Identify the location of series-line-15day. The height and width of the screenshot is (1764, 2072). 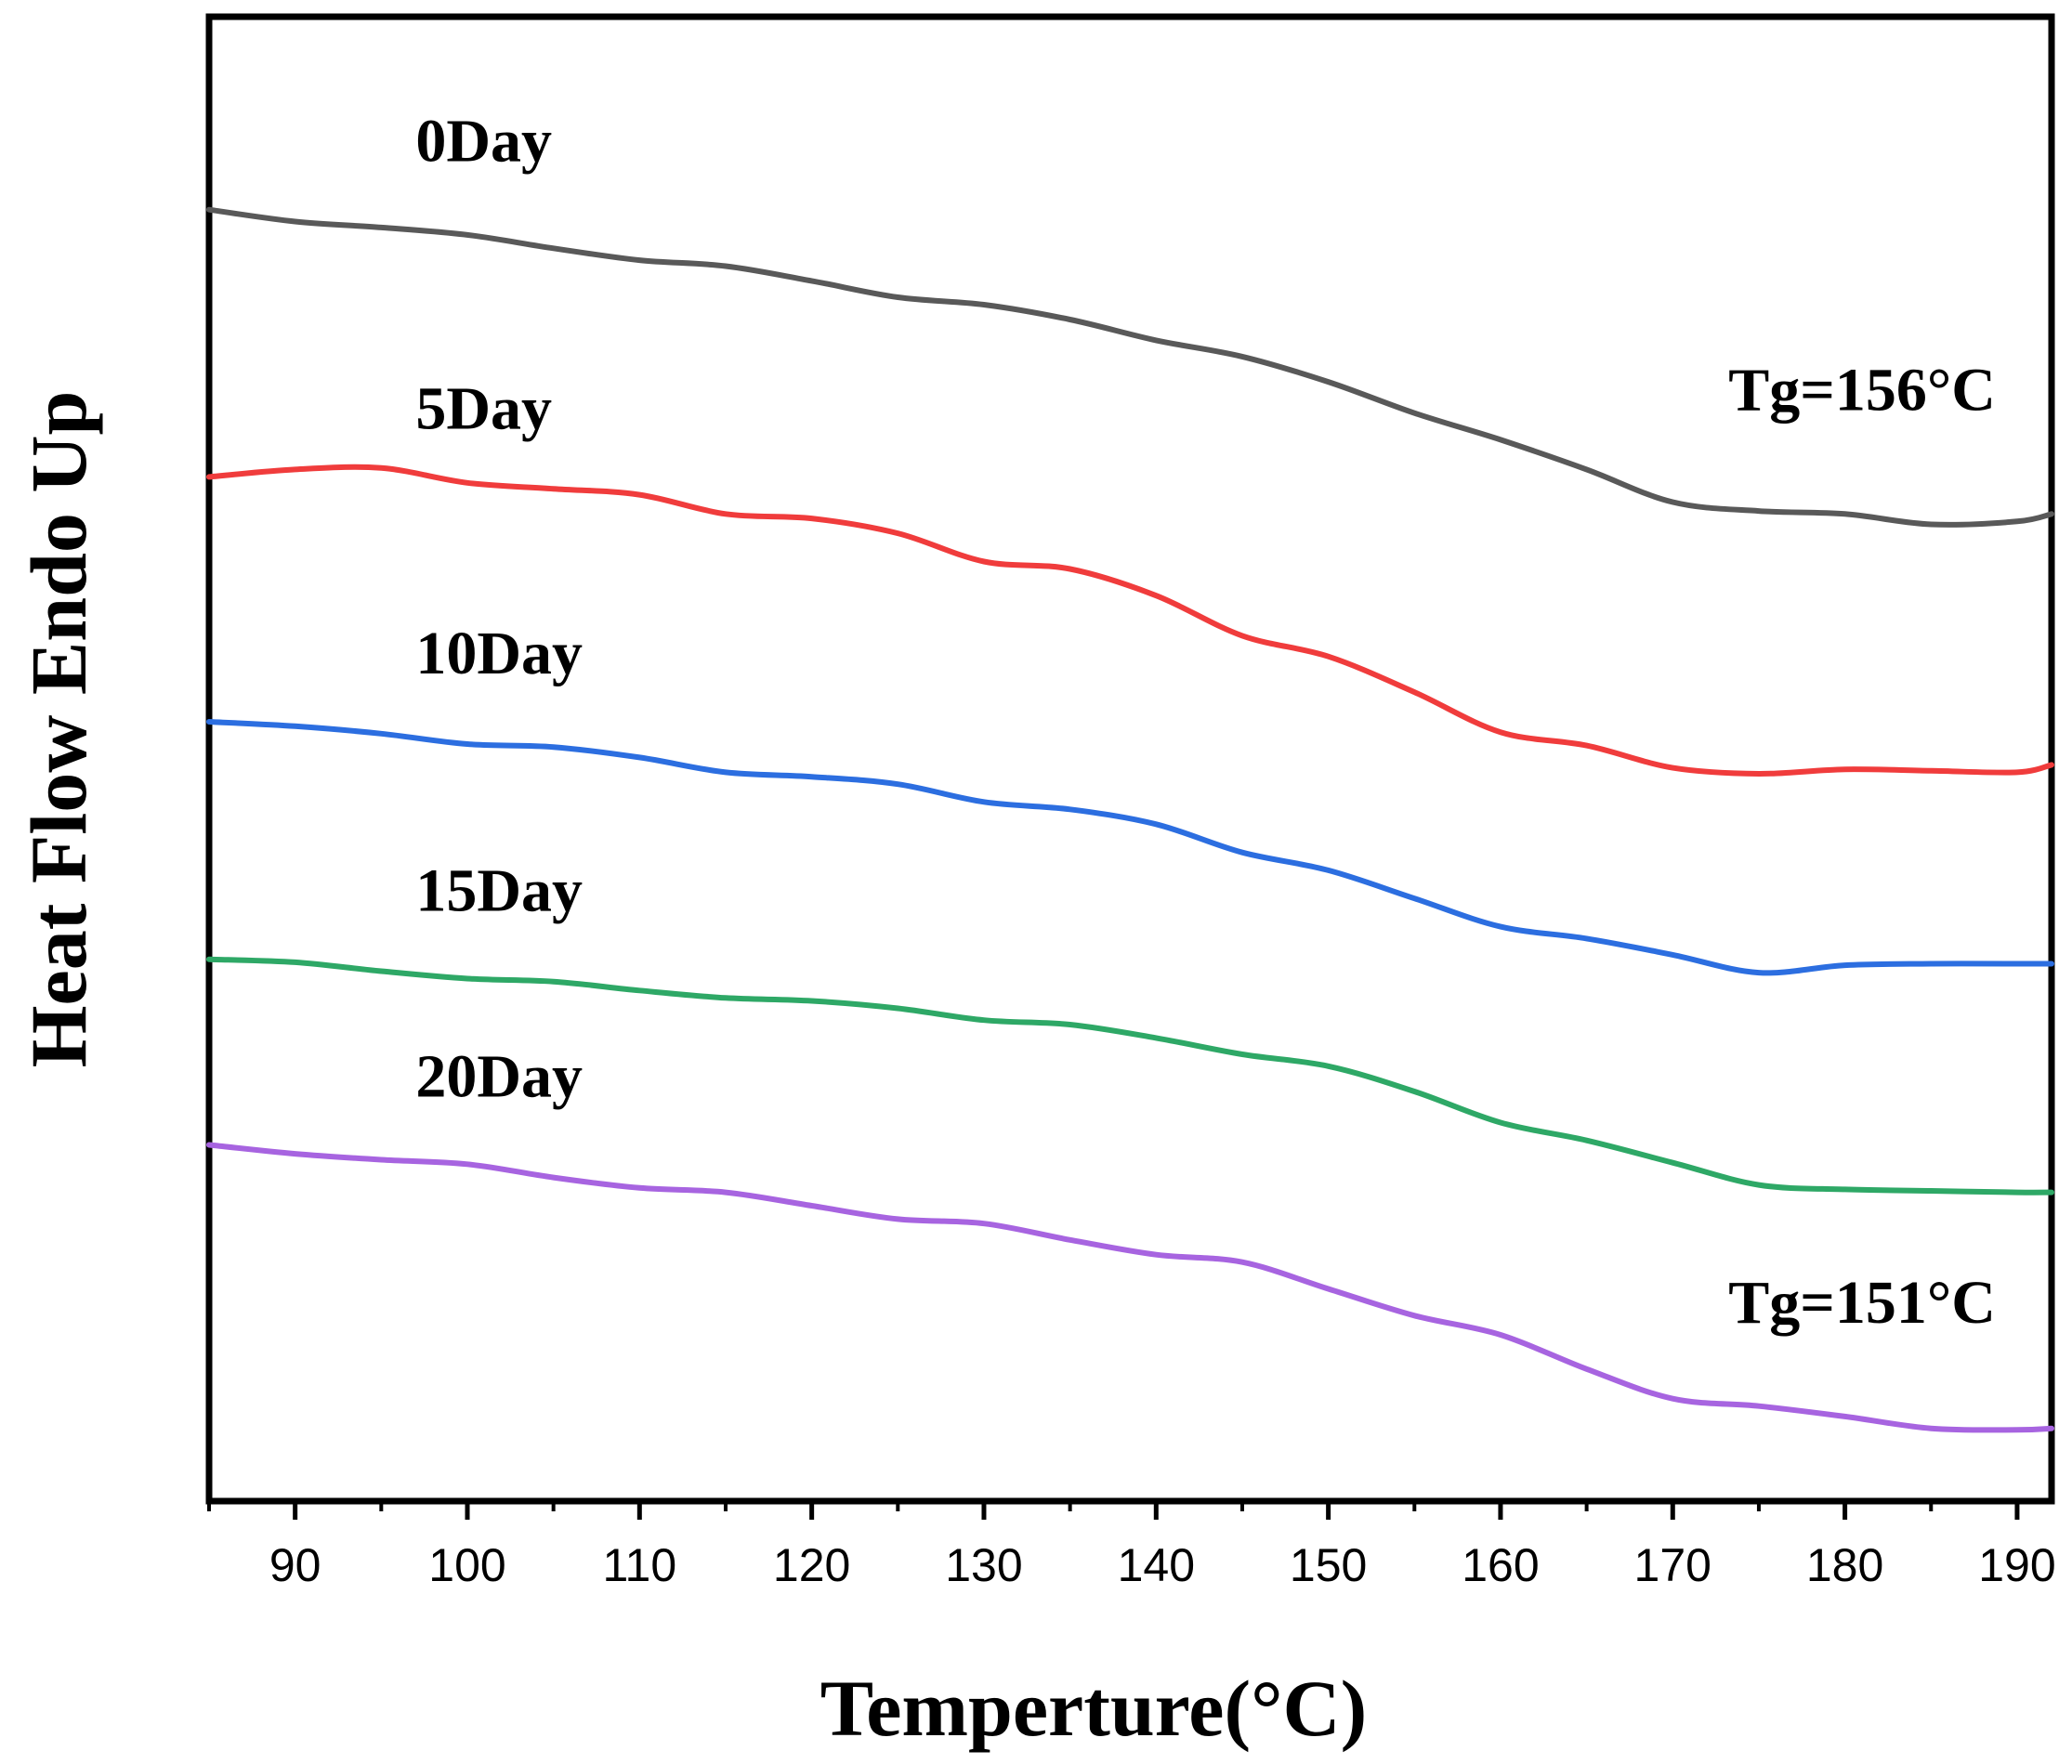
(1130, 1076).